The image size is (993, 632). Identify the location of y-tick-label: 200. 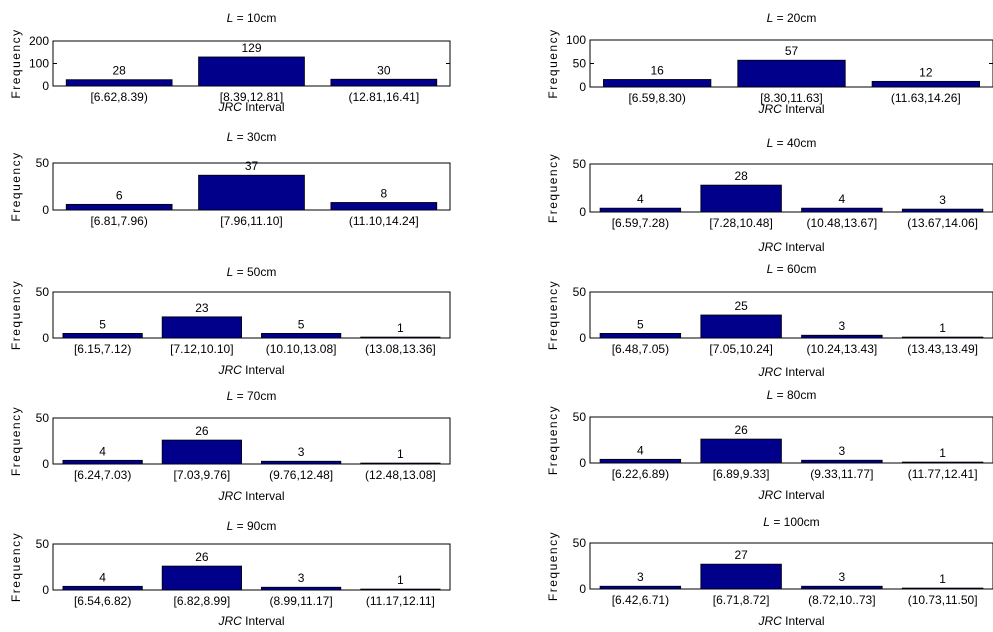
(39, 41).